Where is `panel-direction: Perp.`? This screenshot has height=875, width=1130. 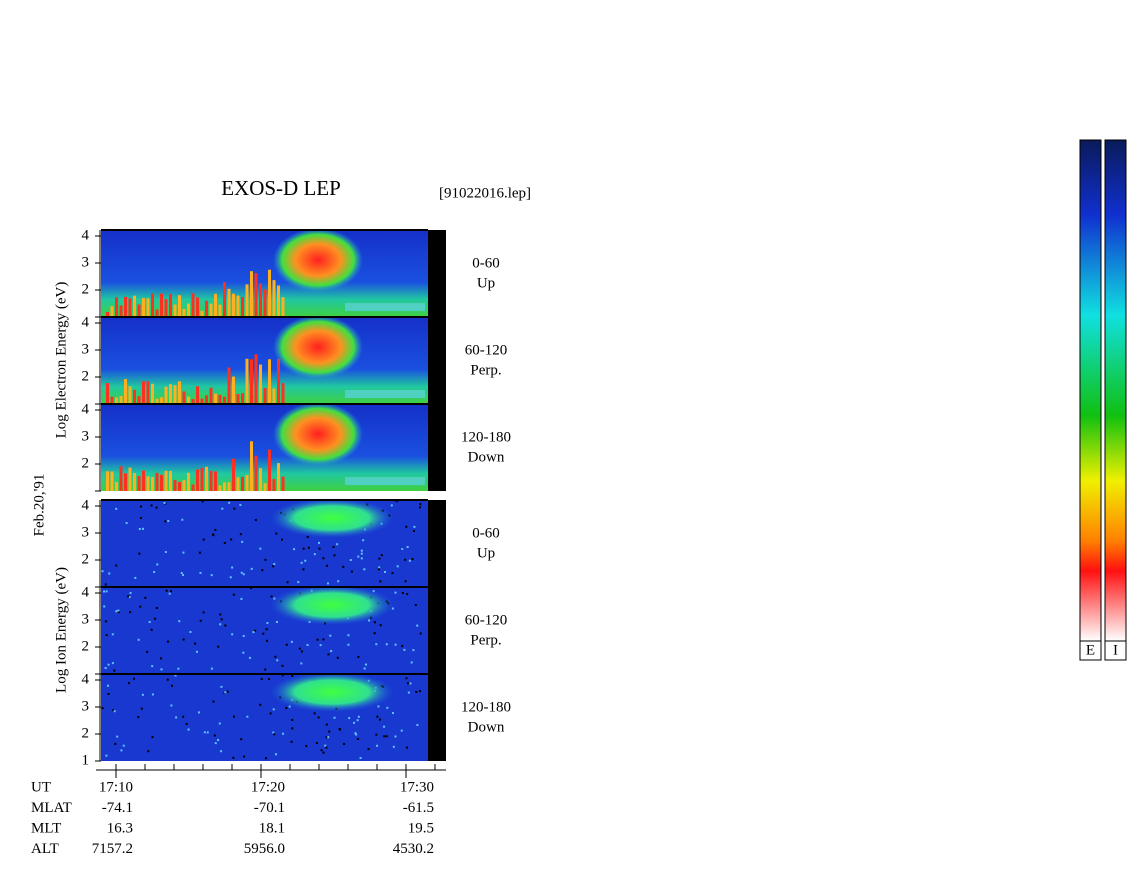 panel-direction: Perp. is located at coordinates (485, 640).